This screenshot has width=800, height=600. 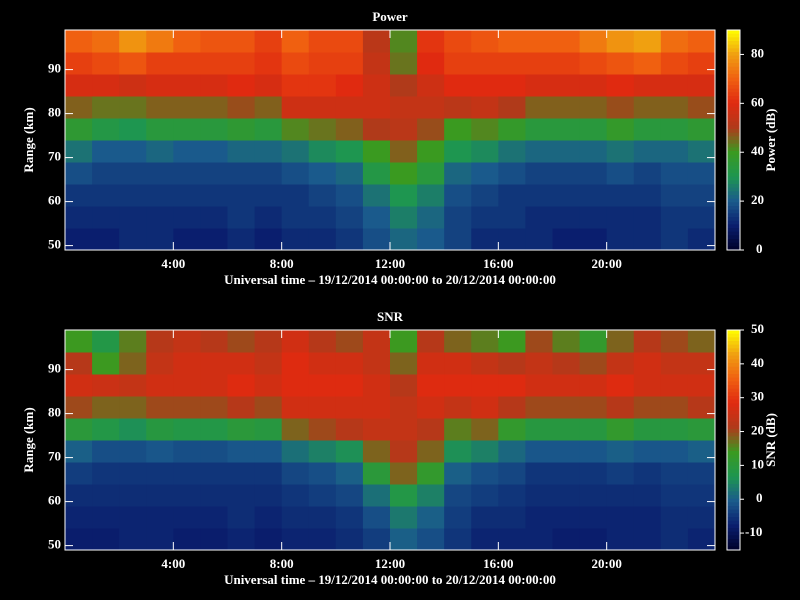 I want to click on y-tick-label: 90, so click(x=54, y=68).